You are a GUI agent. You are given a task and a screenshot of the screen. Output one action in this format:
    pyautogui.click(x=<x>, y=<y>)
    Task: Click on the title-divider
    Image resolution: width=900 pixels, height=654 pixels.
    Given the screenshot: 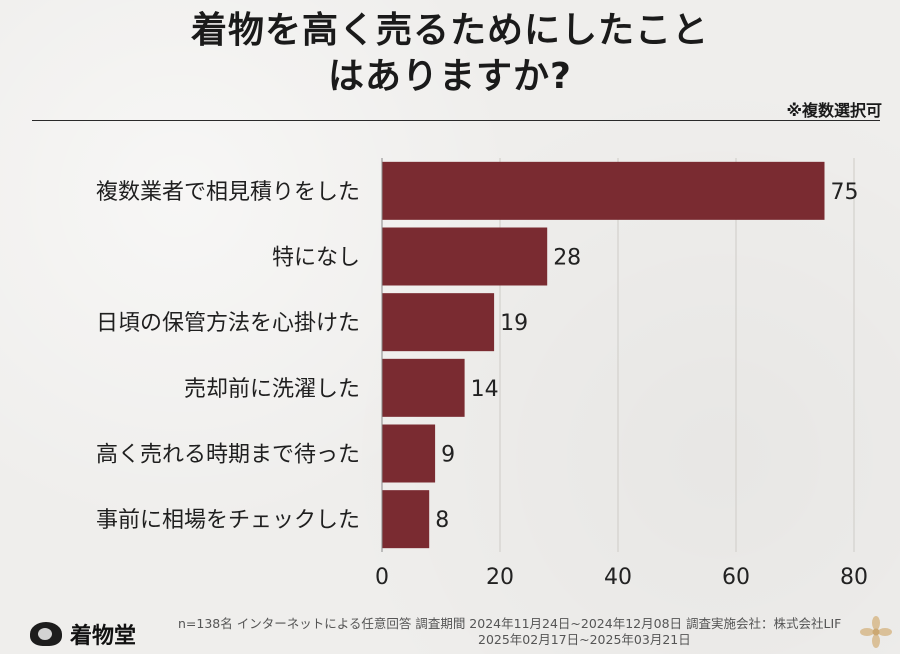 What is the action you would take?
    pyautogui.click(x=456, y=120)
    